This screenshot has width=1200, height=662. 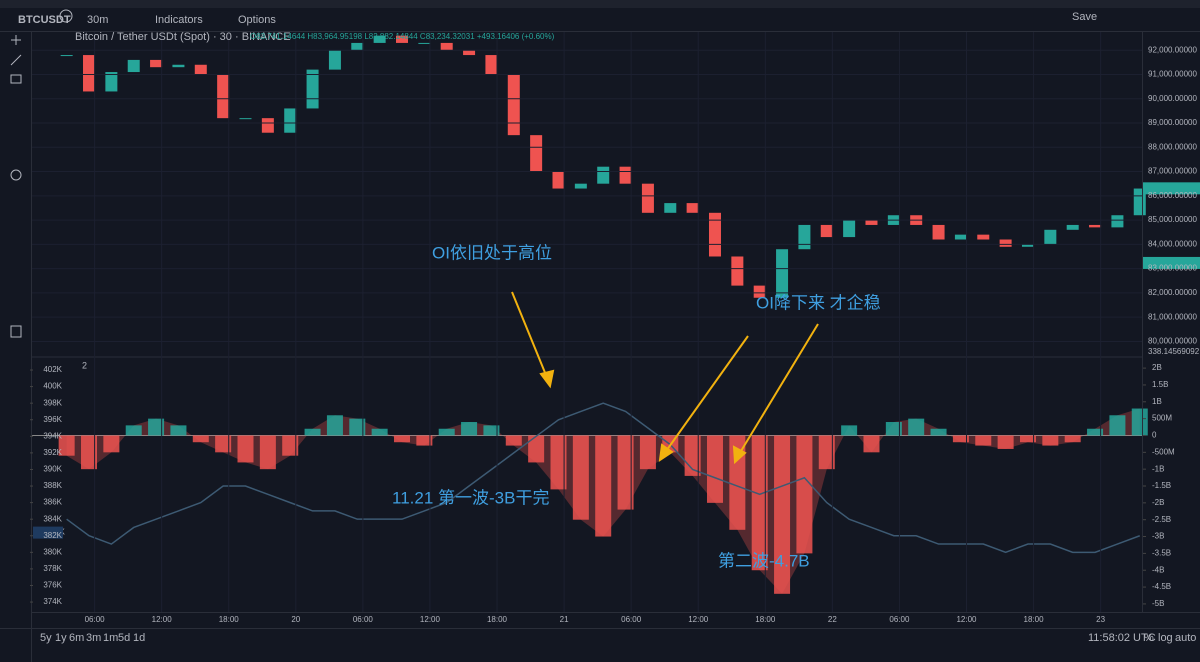 I want to click on options-button: Options, so click(x=257, y=20).